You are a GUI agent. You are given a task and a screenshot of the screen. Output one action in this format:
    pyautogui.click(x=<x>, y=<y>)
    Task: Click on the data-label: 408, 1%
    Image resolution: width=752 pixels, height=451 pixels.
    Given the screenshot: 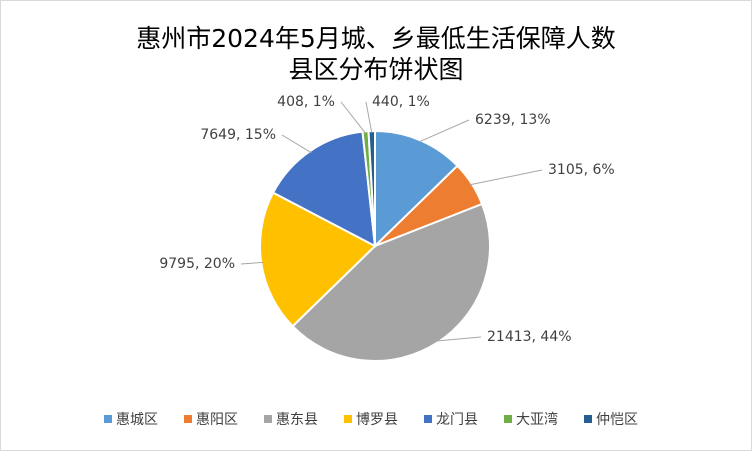 What is the action you would take?
    pyautogui.click(x=306, y=102)
    